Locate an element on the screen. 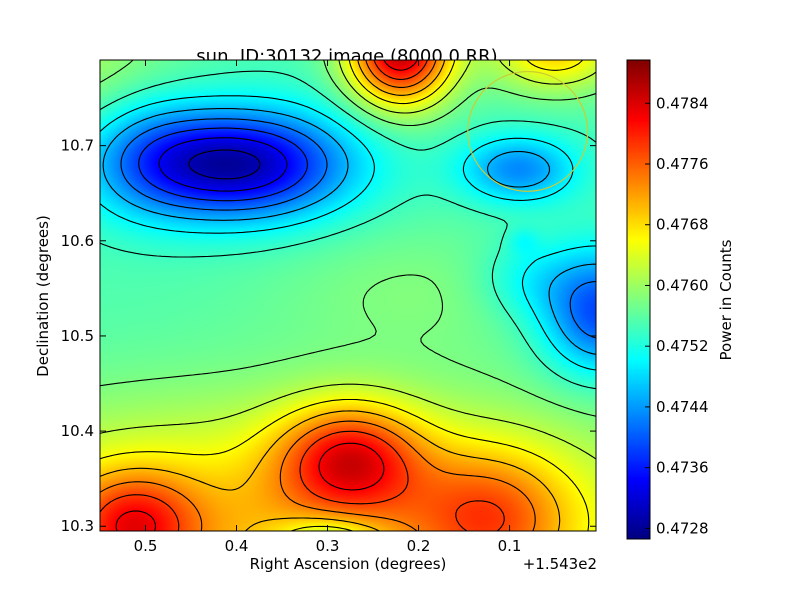 The image size is (800, 600). colorbar-tick-label-4: 0.4760 is located at coordinates (682, 285).